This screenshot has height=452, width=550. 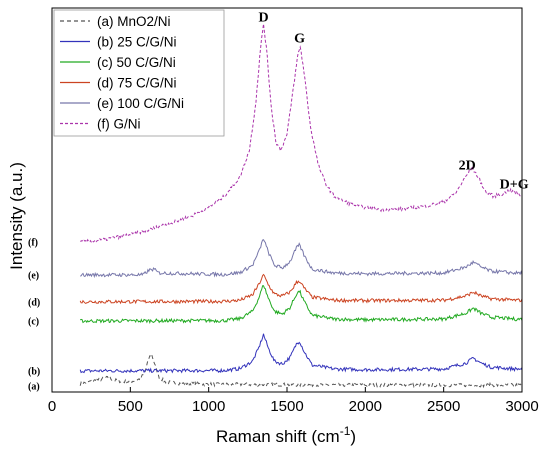 I want to click on x-axis-label-main: Raman shift (cm, so click(x=278, y=436).